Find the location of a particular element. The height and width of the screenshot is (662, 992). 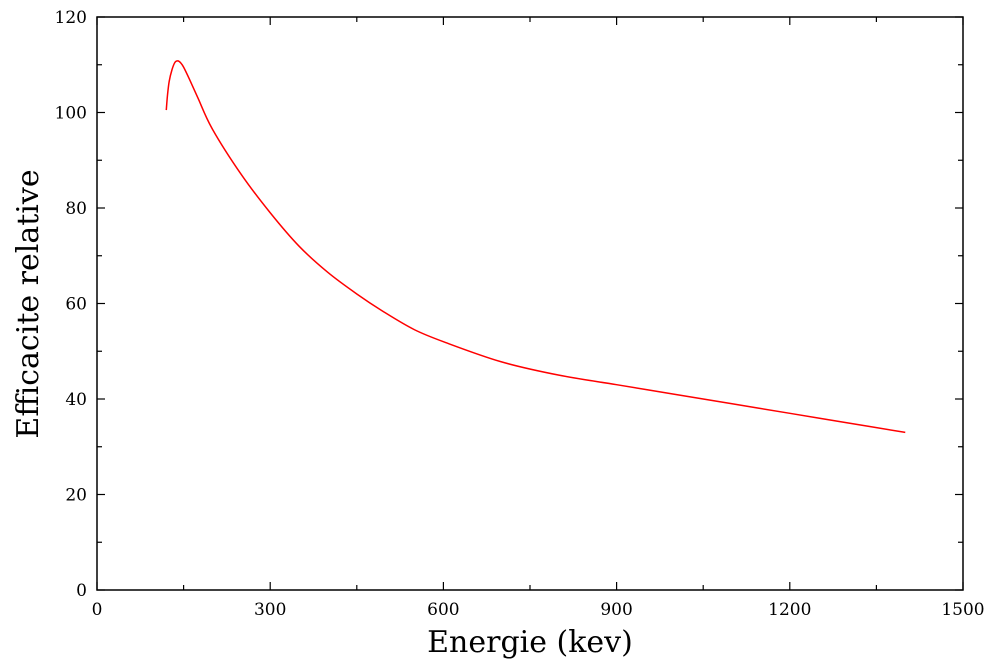

x-tick-label: 300 is located at coordinates (270, 610).